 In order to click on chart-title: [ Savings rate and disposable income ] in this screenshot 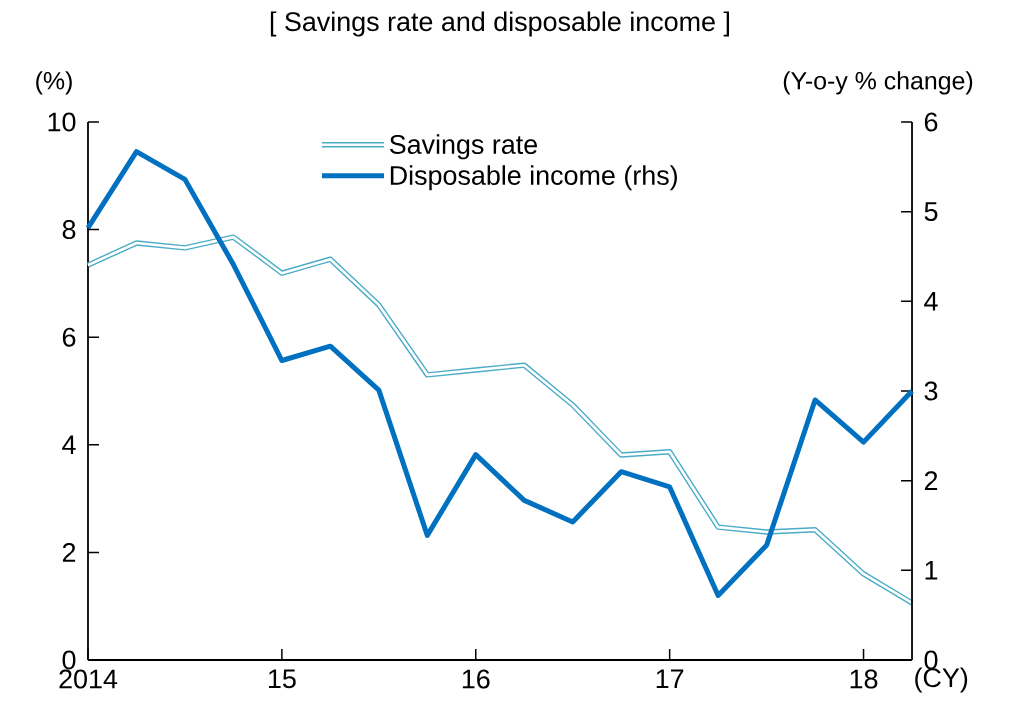, I will do `click(500, 24)`.